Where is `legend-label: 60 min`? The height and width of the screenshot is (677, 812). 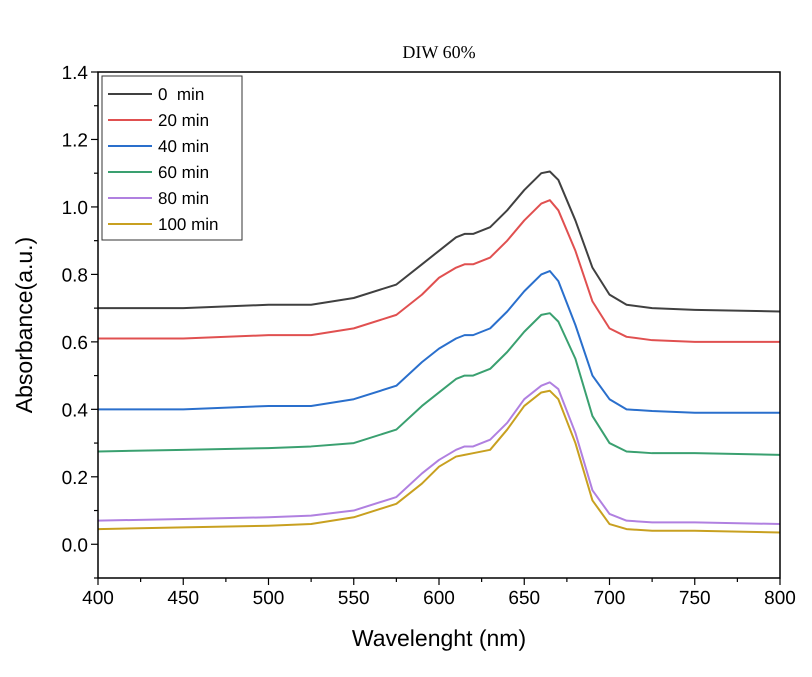 legend-label: 60 min is located at coordinates (184, 172).